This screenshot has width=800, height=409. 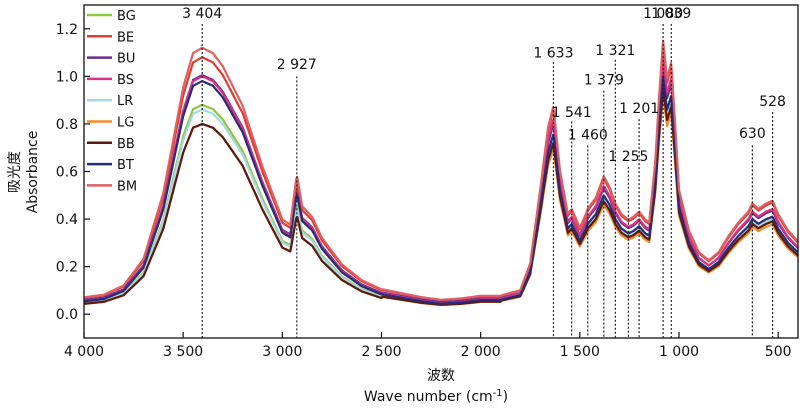 I want to click on peak-label-3404: 3 404, so click(x=202, y=14).